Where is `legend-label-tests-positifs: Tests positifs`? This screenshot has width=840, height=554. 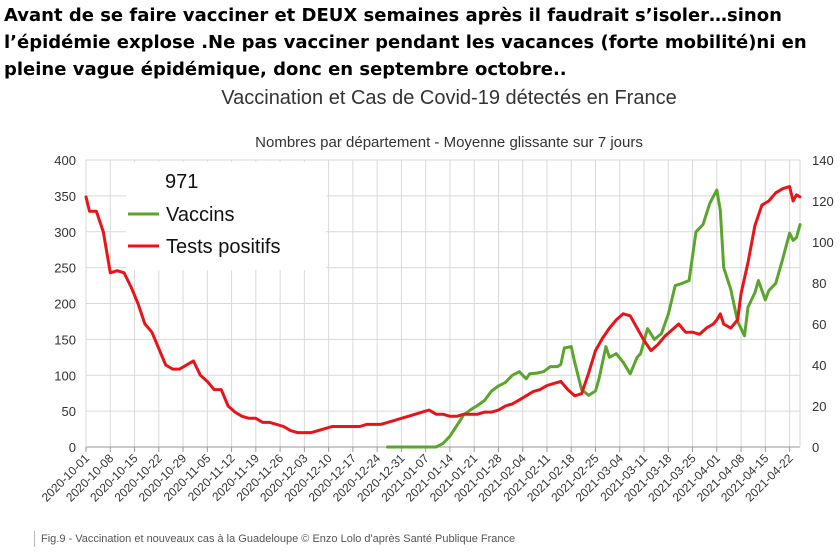 legend-label-tests-positifs: Tests positifs is located at coordinates (223, 247).